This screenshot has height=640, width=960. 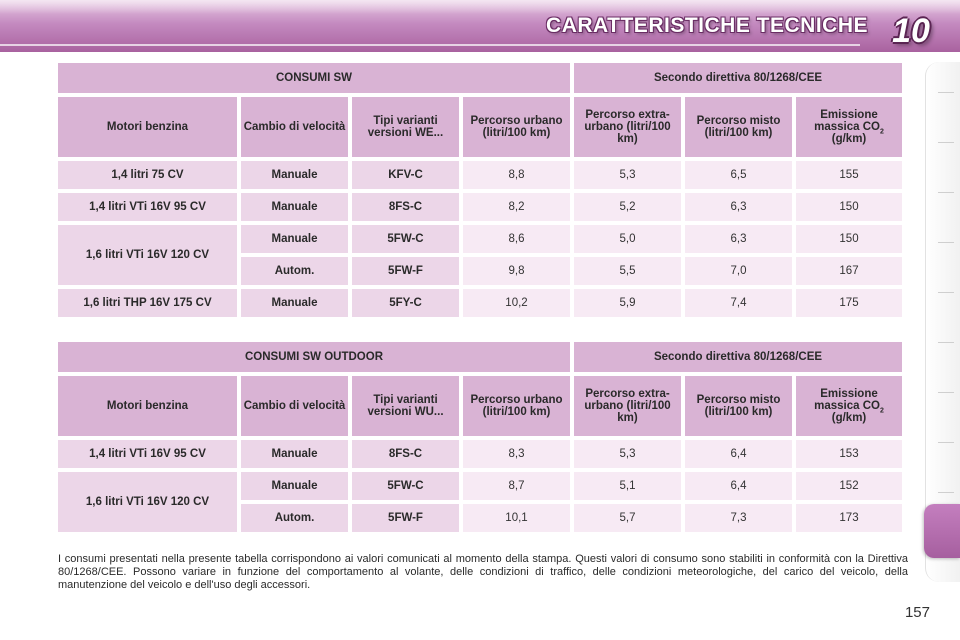 What do you see at coordinates (627, 486) in the screenshot?
I see `extra-urban-cell: 5,1` at bounding box center [627, 486].